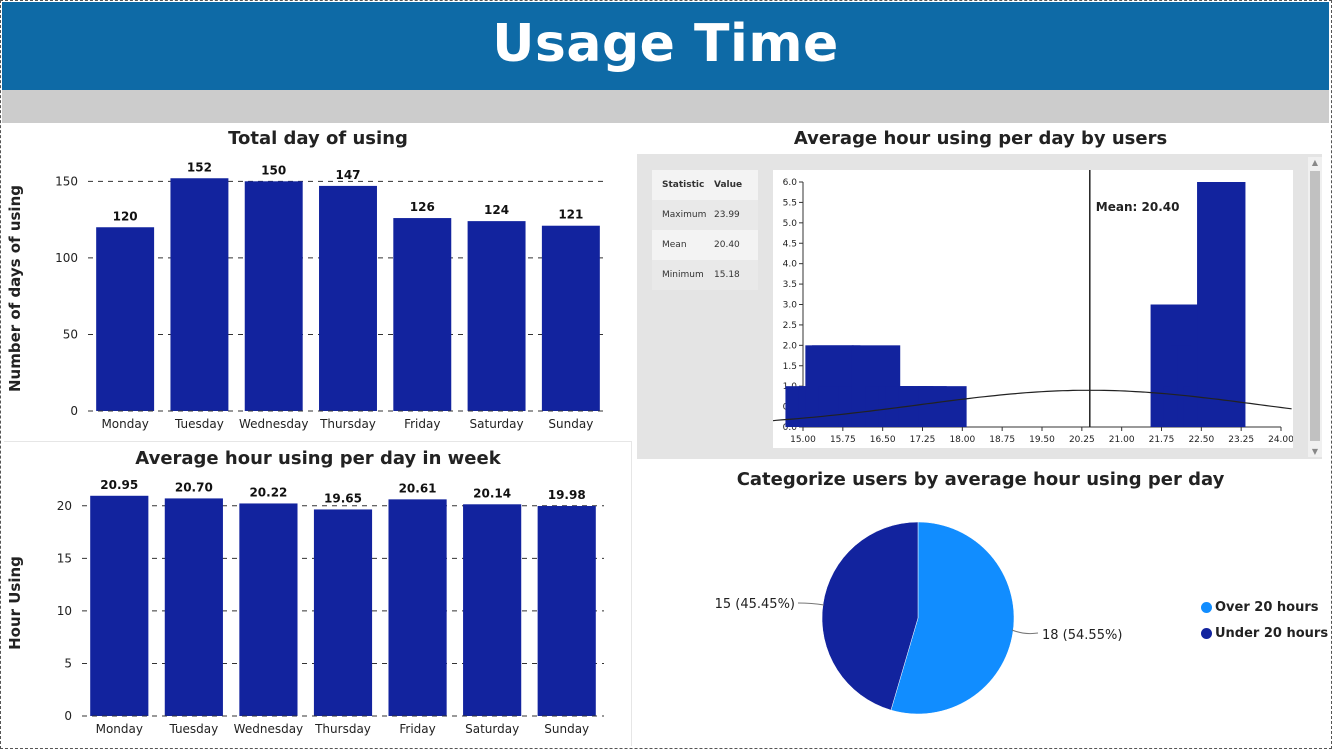 This screenshot has width=1332, height=749. I want to click on legend-label: Over 20 hours, so click(1267, 607).